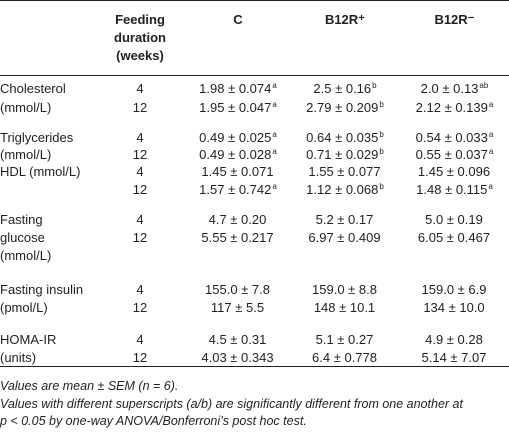 This screenshot has height=434, width=509. Describe the element at coordinates (254, 366) in the screenshot. I see `bottom-rule` at that location.